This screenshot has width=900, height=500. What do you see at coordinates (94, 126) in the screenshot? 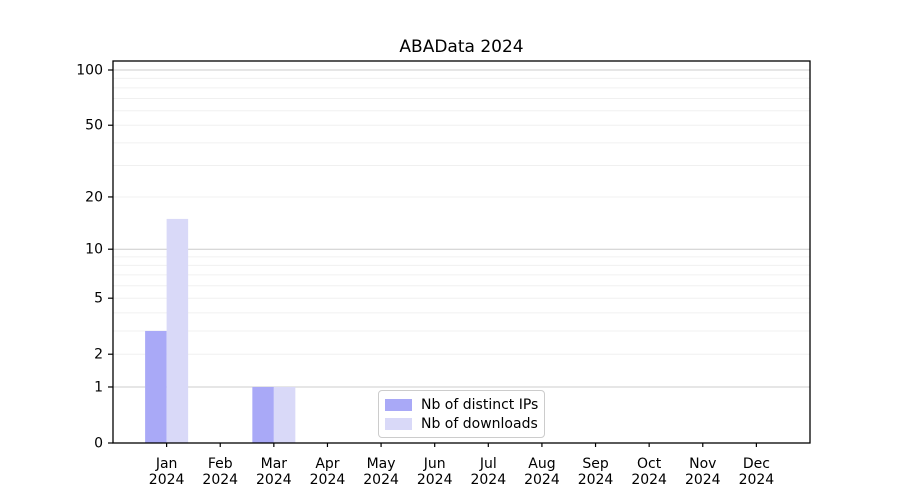
I see `y-tick-label: 50` at bounding box center [94, 126].